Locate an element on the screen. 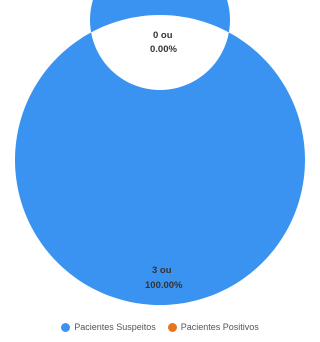 The image size is (320, 342). legend-item-suspeitos: Pacientes Suspeitos is located at coordinates (108, 327).